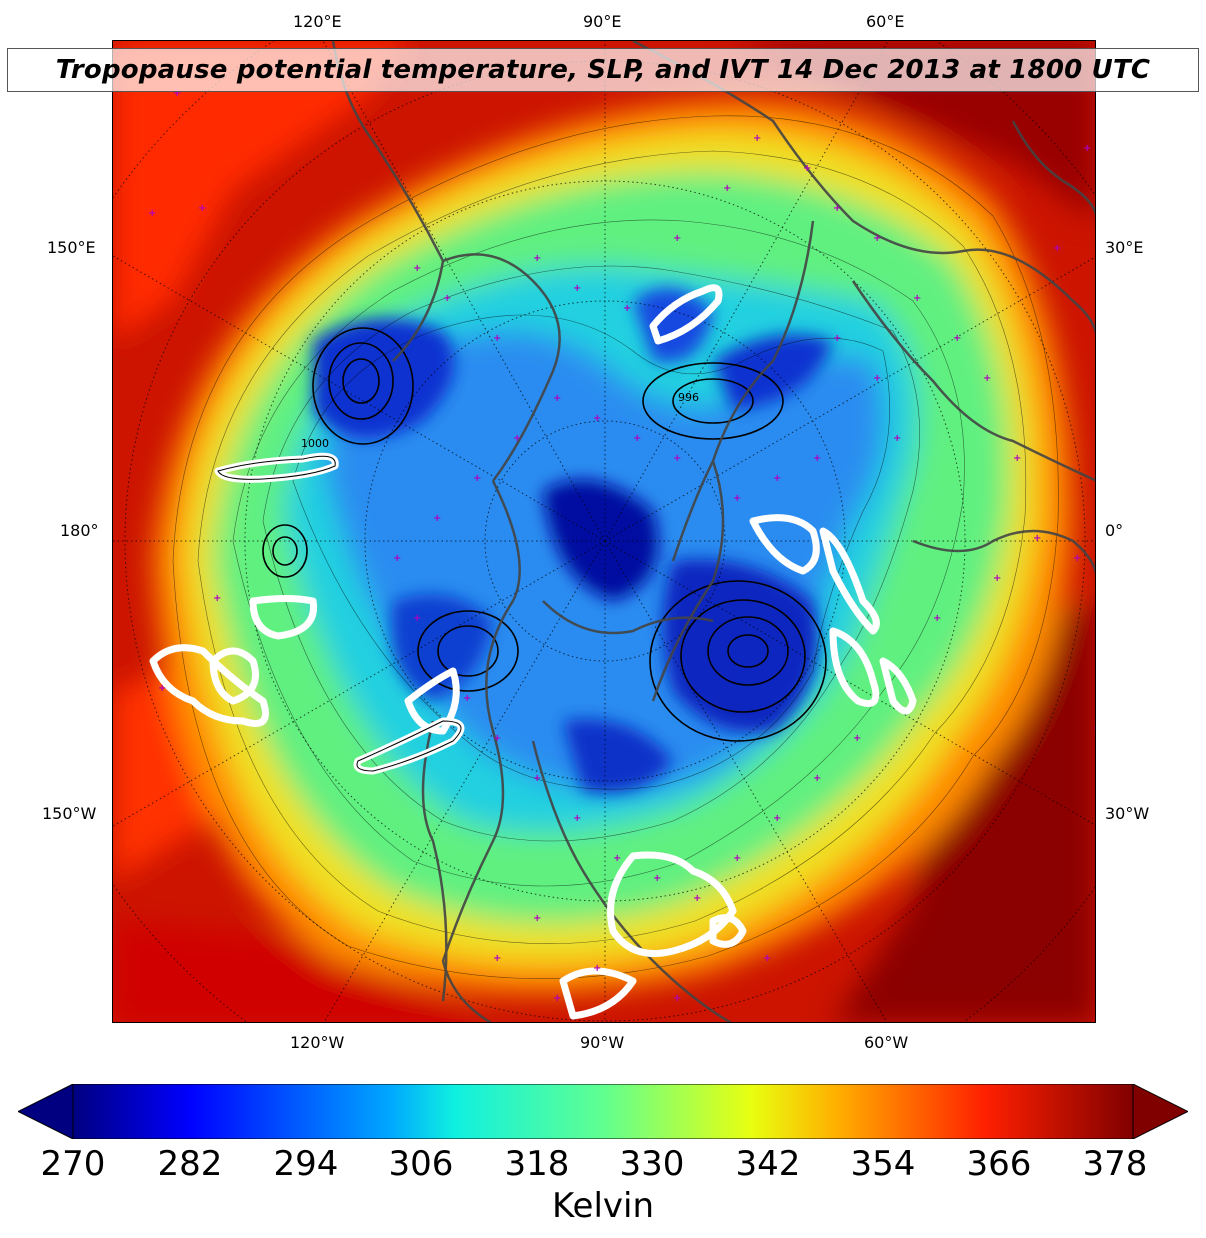 Image resolution: width=1206 pixels, height=1238 pixels. What do you see at coordinates (537, 1164) in the screenshot?
I see `colorbar-tick-318: 318` at bounding box center [537, 1164].